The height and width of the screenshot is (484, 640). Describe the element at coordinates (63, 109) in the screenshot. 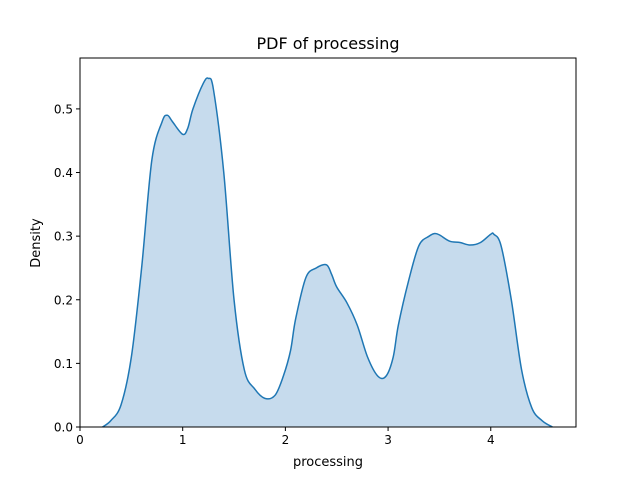

I see `y-tick-label: 0.5` at that location.